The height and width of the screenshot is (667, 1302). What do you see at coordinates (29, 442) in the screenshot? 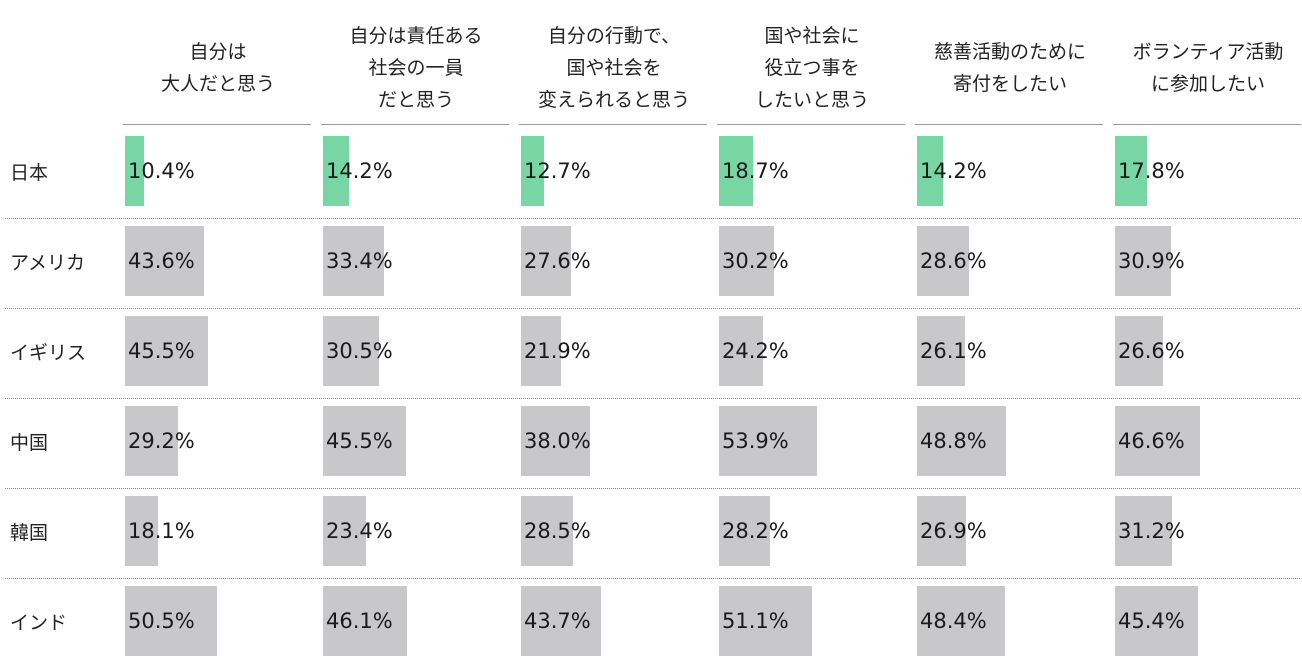
I see `row-label: 中国` at bounding box center [29, 442].